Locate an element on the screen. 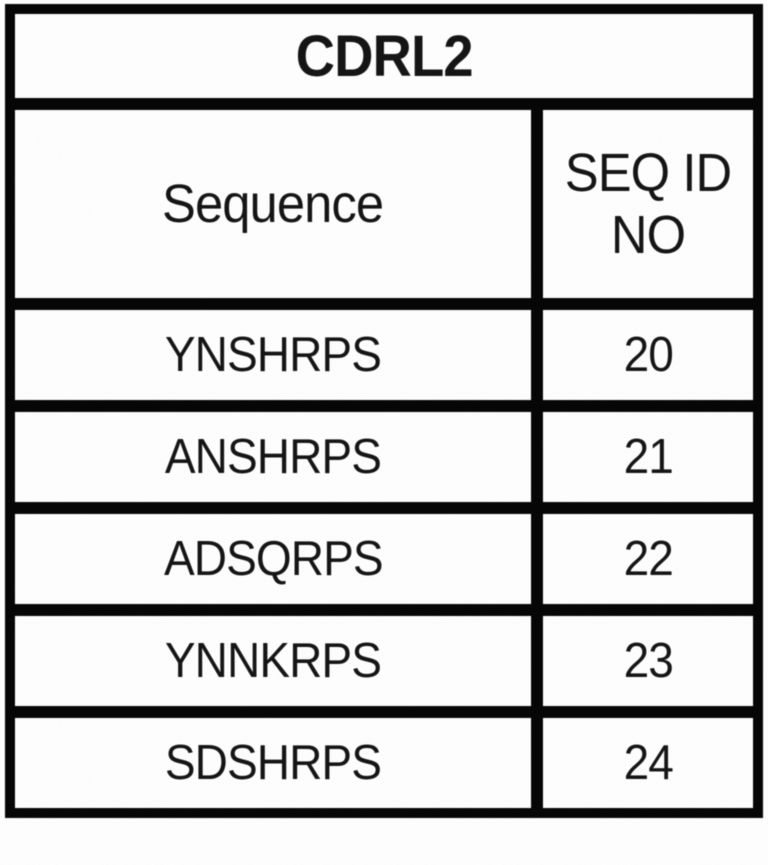 The height and width of the screenshot is (865, 768). column-header-seq-id-no: SEQ ID NO is located at coordinates (648, 204).